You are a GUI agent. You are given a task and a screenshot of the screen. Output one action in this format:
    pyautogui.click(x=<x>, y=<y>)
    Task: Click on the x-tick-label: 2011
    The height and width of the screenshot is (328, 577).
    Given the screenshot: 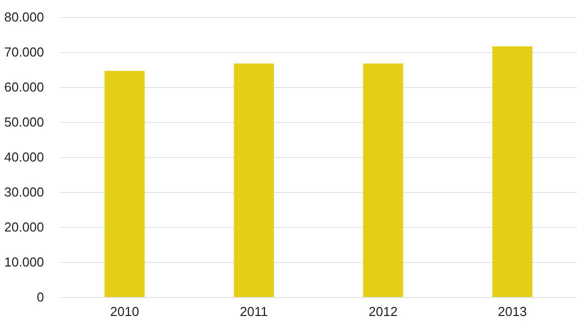 What is the action you would take?
    pyautogui.click(x=254, y=311)
    